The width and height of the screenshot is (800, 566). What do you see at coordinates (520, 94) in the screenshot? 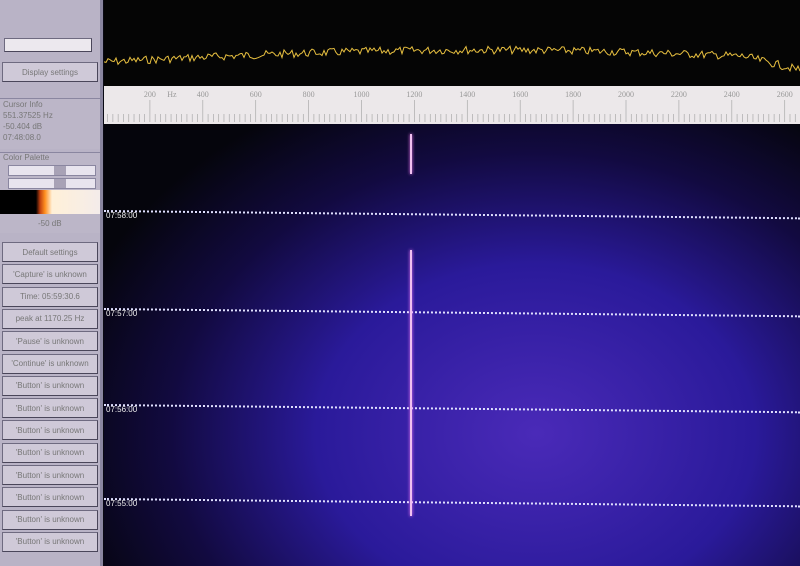
I see `frequency-tick-label: 1600` at bounding box center [520, 94].